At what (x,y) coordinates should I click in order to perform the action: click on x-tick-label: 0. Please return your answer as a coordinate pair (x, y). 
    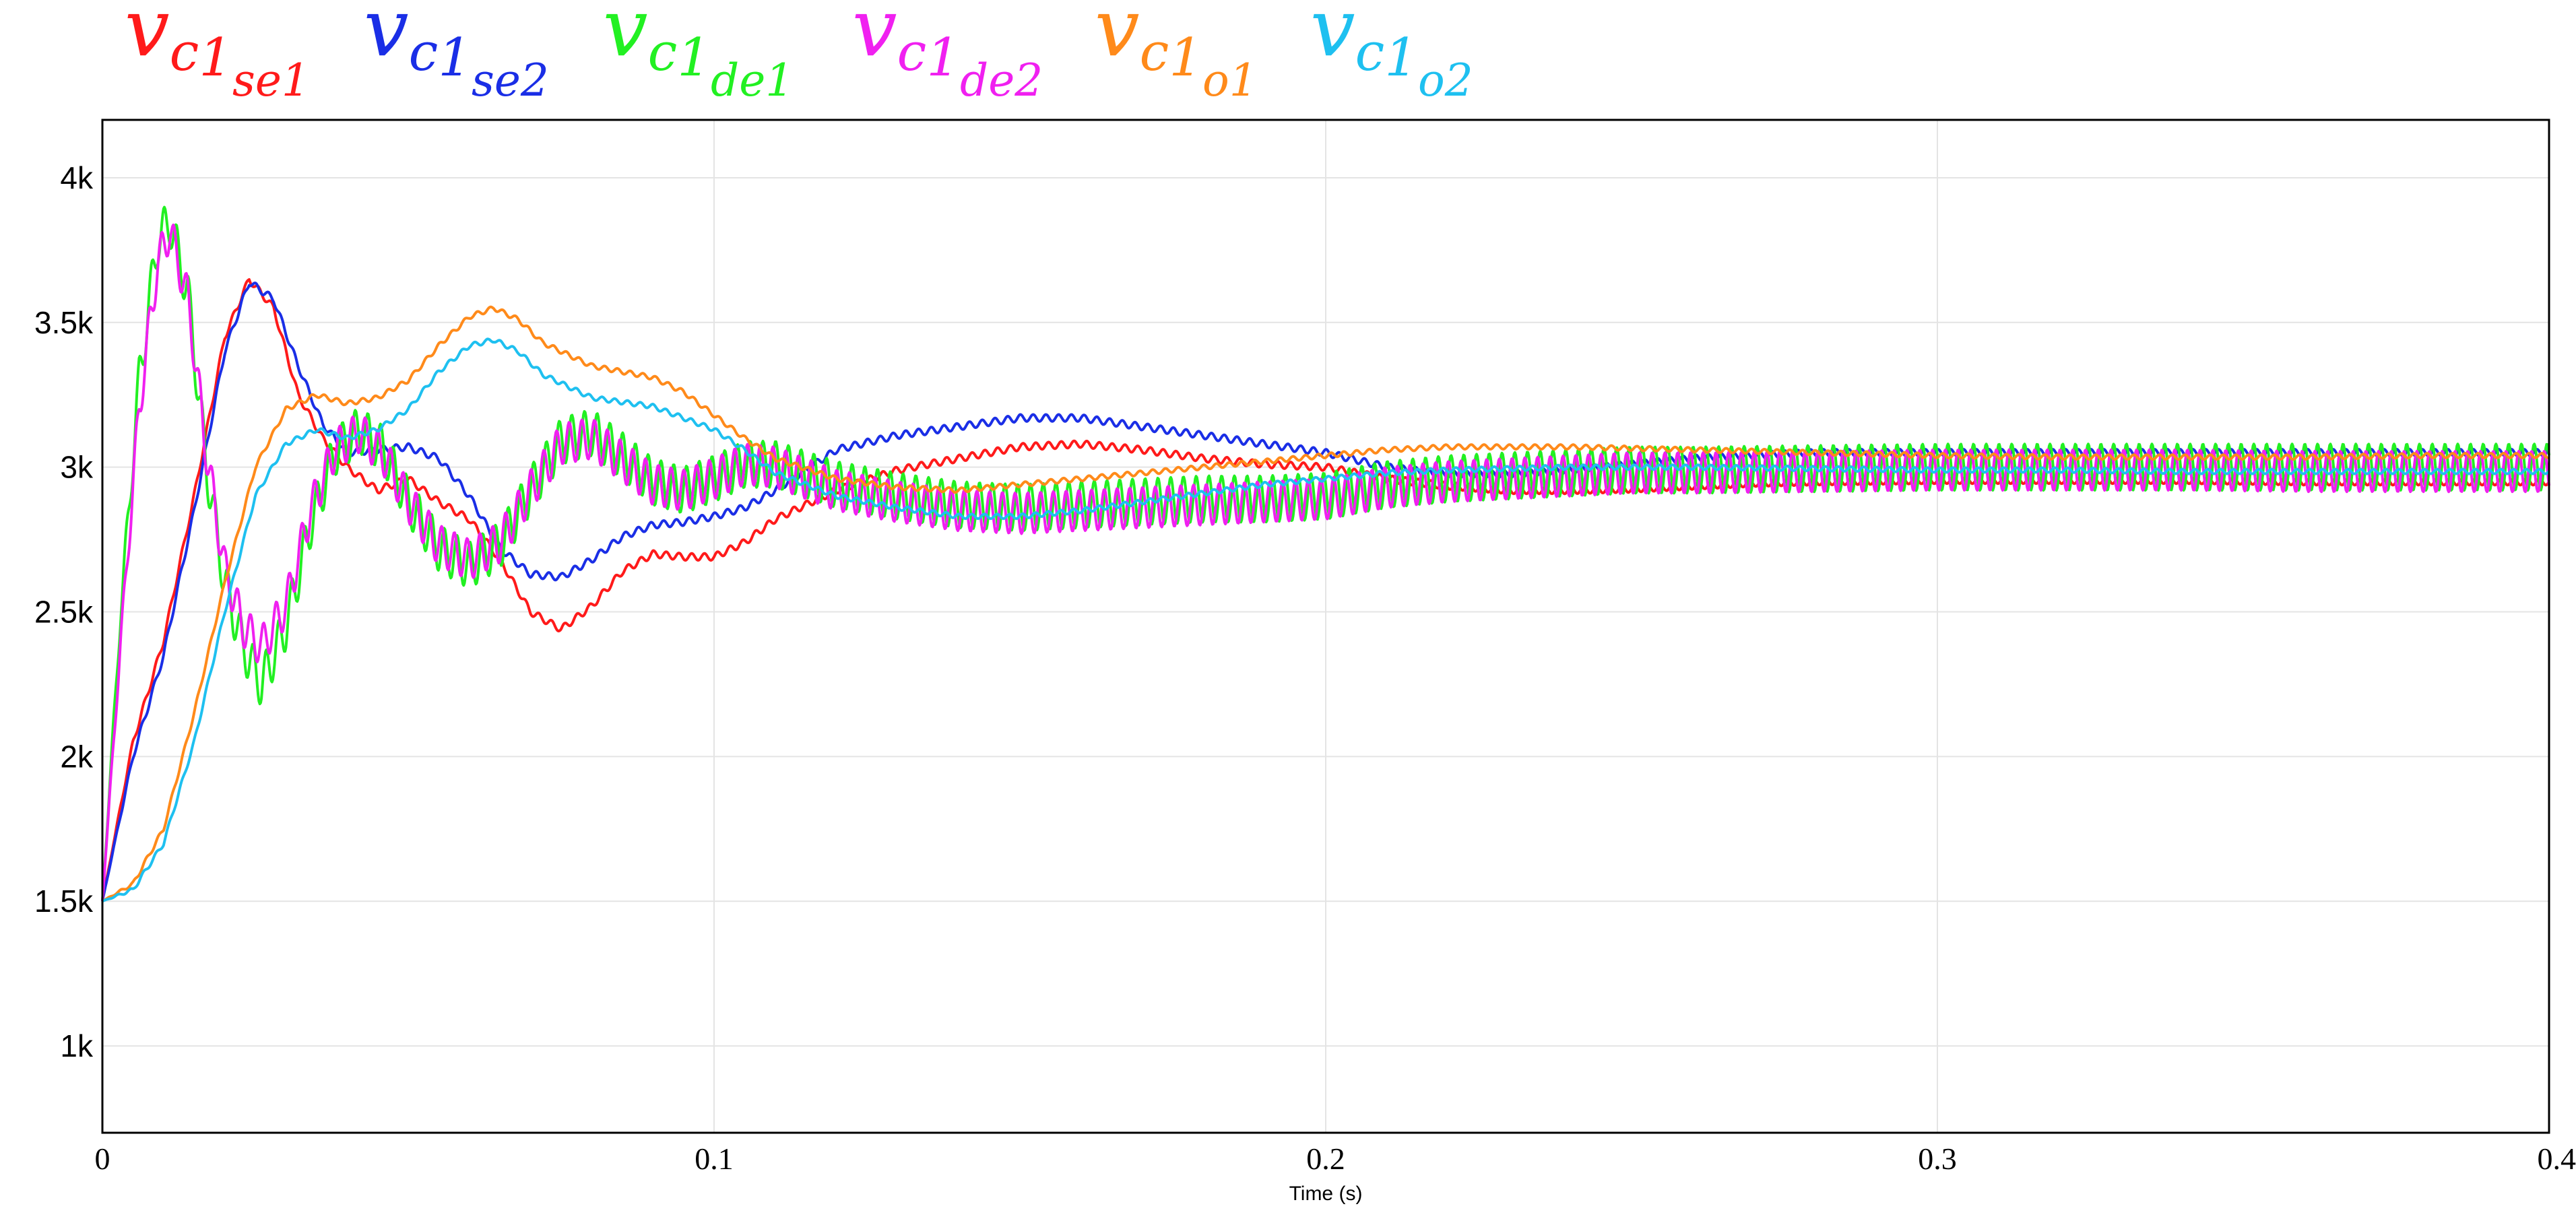
    Looking at the image, I should click on (103, 1159).